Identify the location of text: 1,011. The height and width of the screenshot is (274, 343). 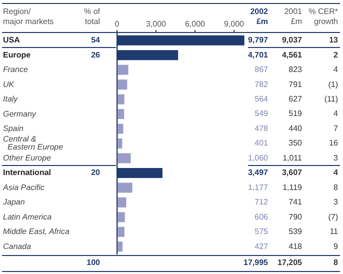
(292, 157).